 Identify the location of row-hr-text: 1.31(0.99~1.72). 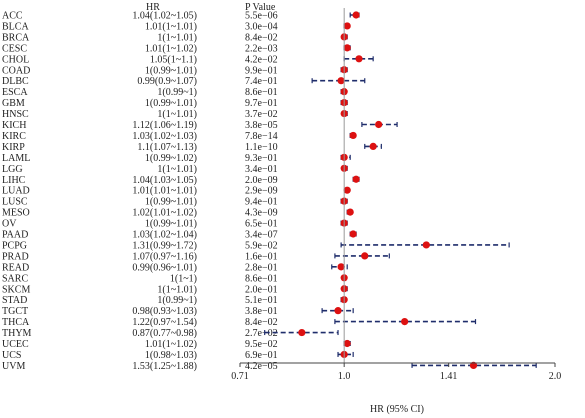
(164, 245).